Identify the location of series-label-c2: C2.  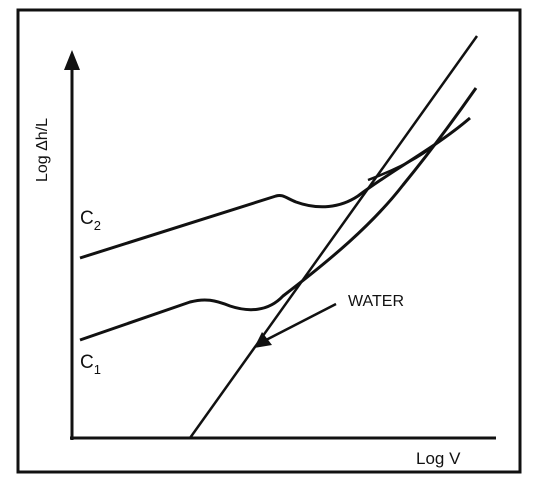
(90, 220).